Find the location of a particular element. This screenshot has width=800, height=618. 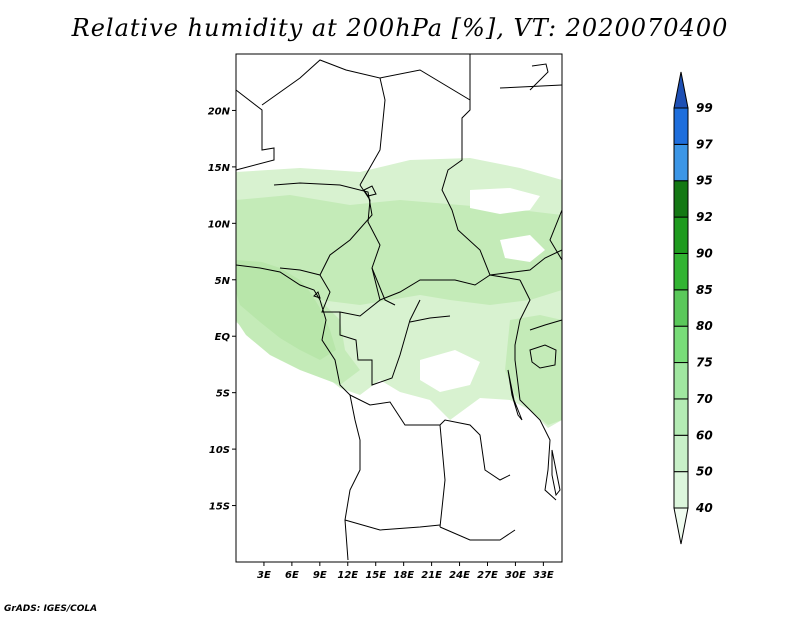

lon-tick-label: 18E is located at coordinates (403, 575).